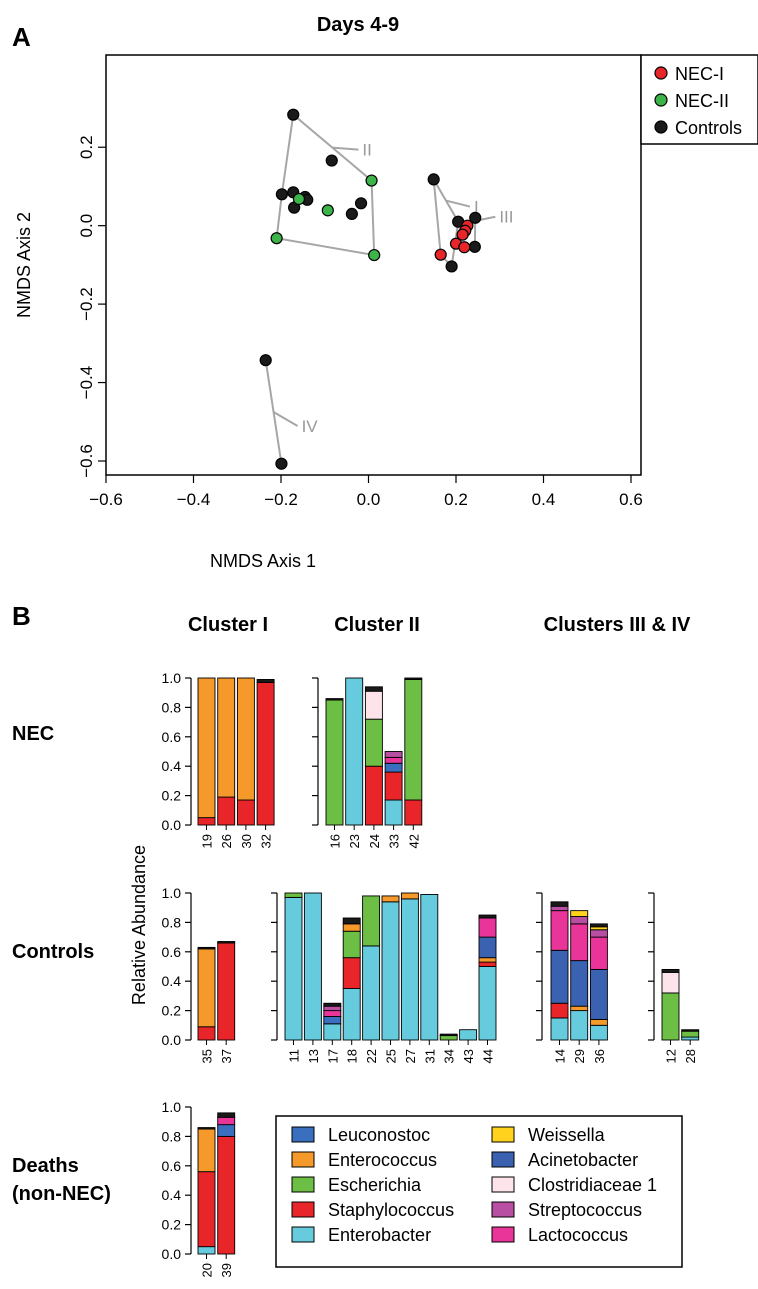 This screenshot has width=758, height=1289. What do you see at coordinates (598, 994) in the screenshot?
I see `bar-segment-acinetobacter` at bounding box center [598, 994].